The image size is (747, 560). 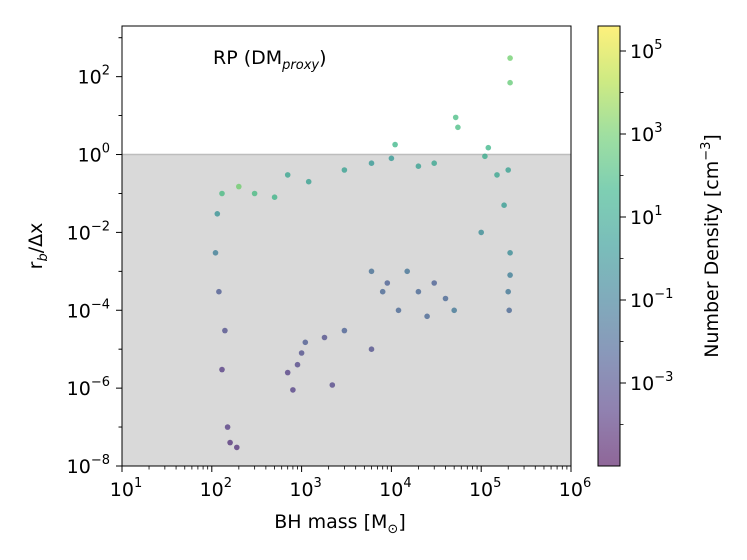 I want to click on y-label-rest: /Δx, so click(x=36, y=238).